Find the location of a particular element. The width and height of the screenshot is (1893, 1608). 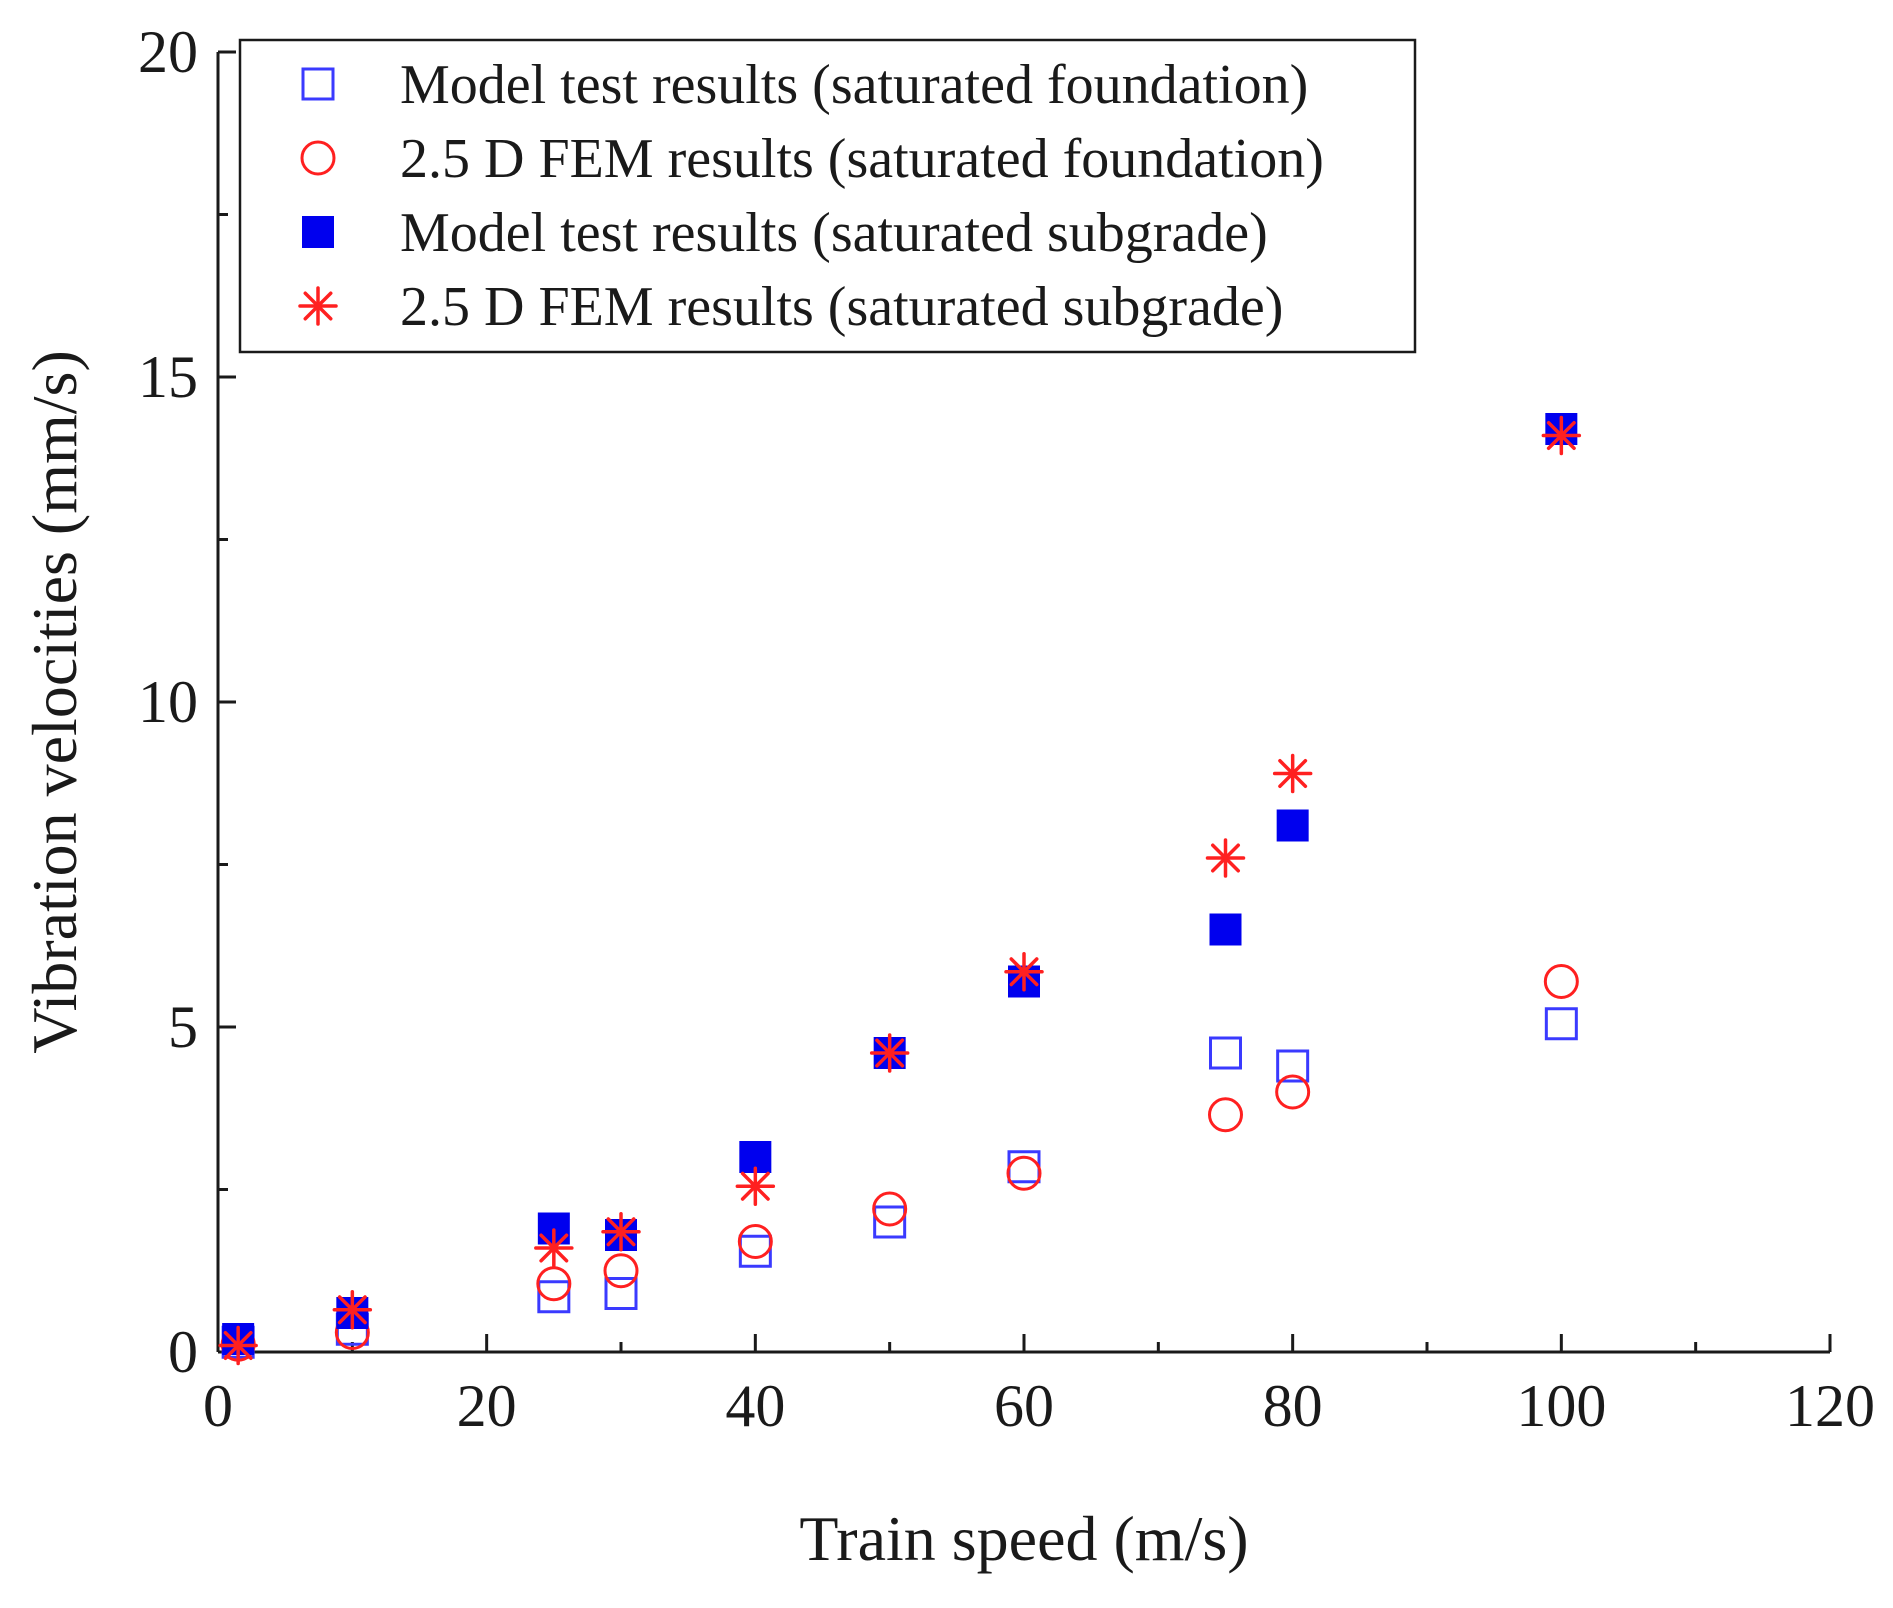

x-tick-label: 120 is located at coordinates (1830, 1406).